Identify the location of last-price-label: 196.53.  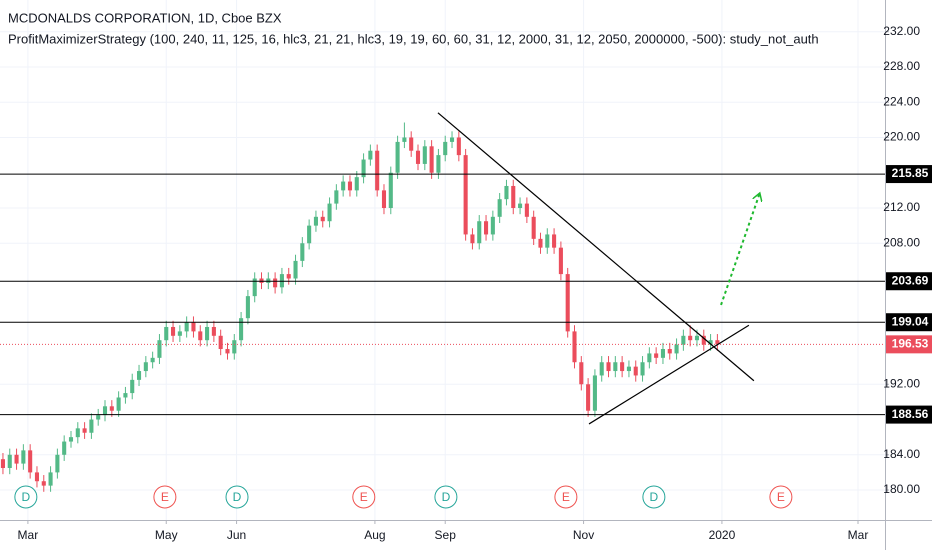
(910, 344).